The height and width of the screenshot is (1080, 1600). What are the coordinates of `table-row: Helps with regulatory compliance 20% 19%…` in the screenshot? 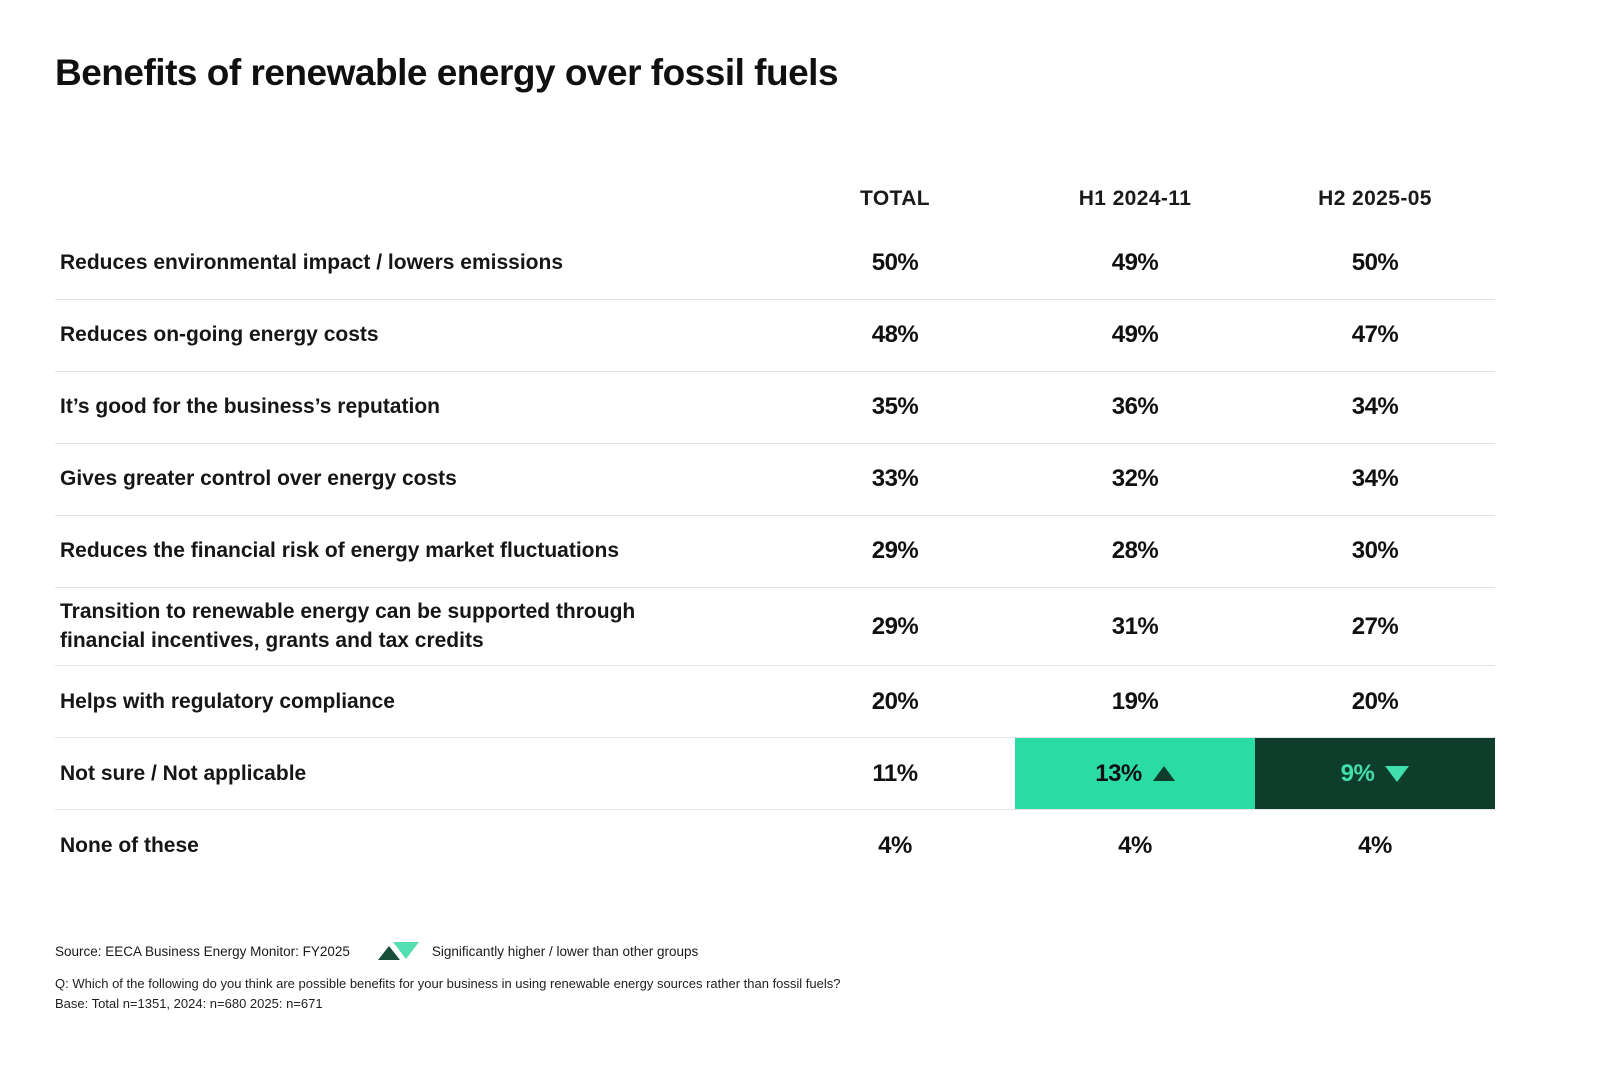 It's located at (775, 702).